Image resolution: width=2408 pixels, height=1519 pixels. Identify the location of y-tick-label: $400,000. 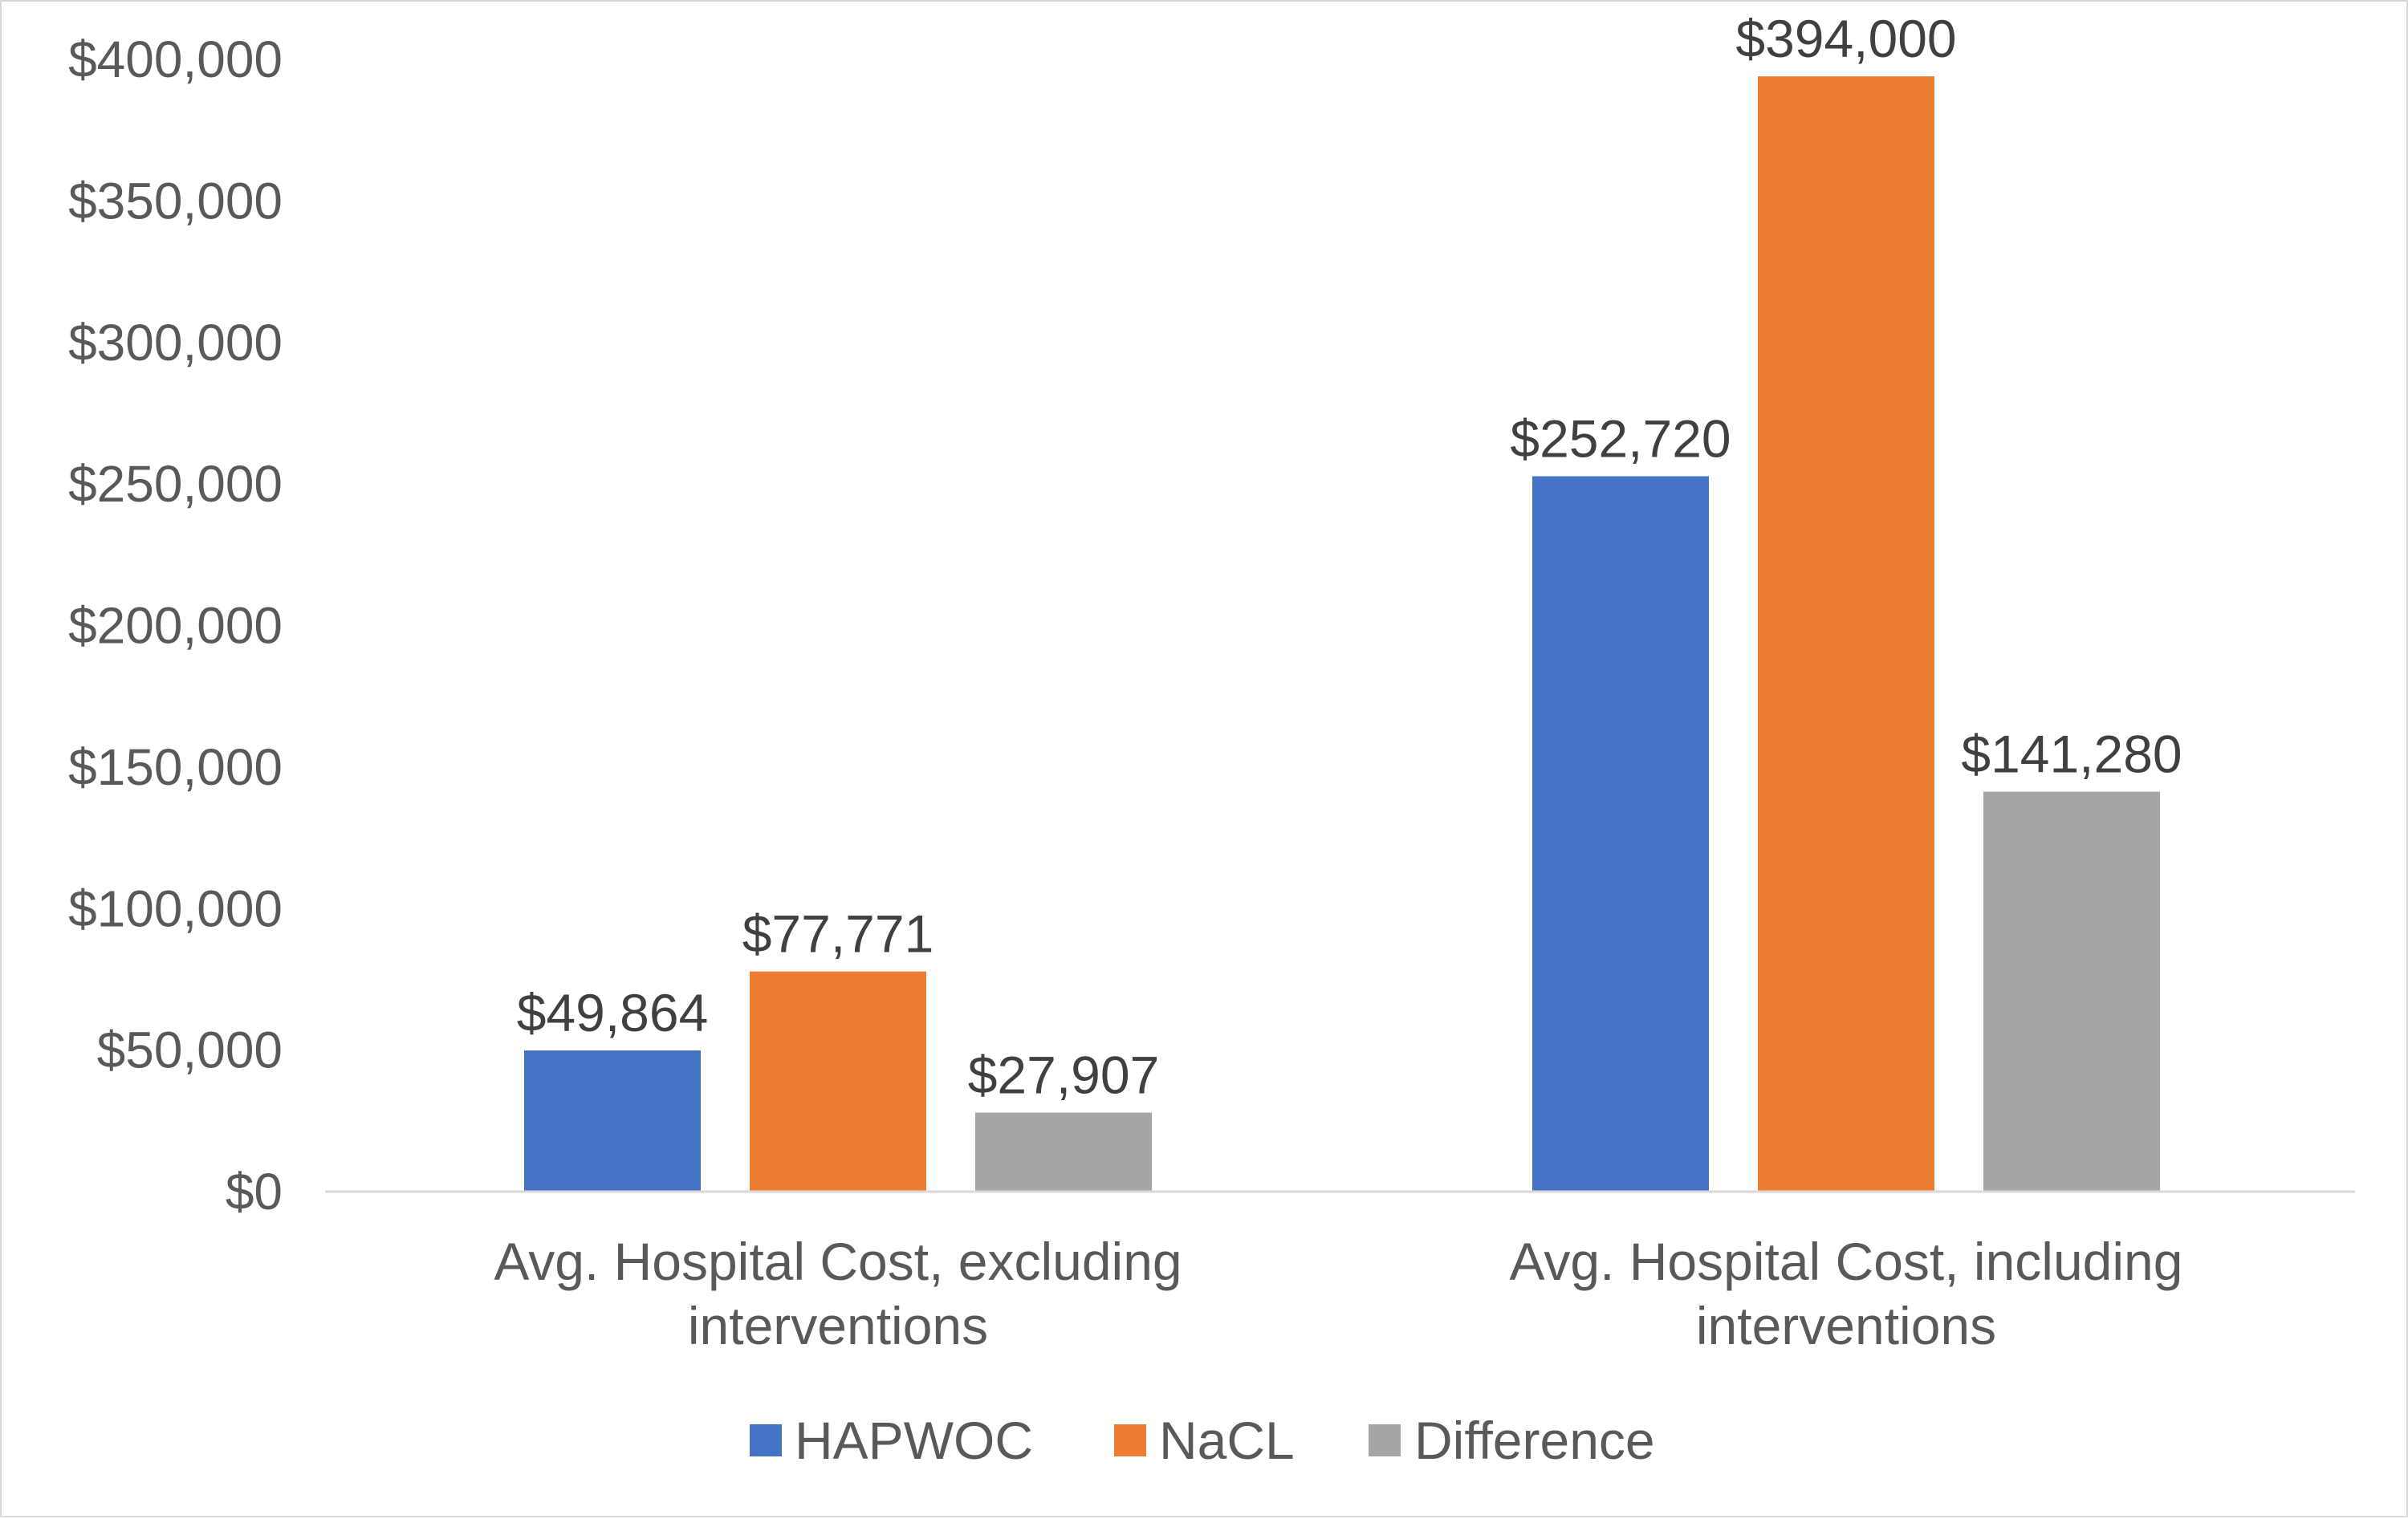
(175, 59).